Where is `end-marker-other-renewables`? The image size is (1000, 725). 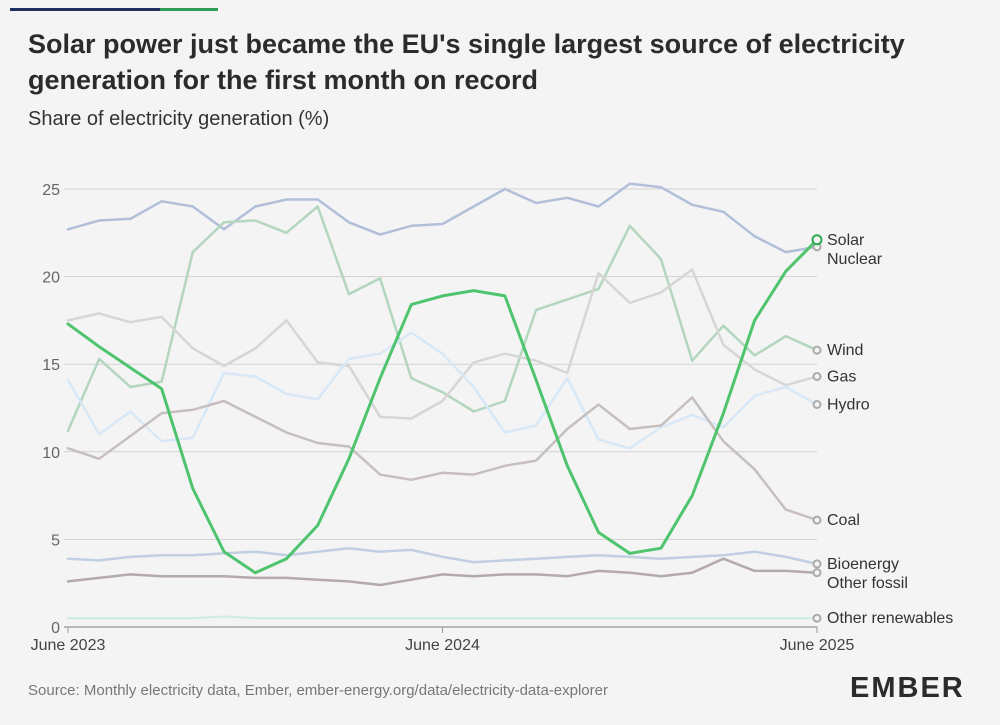 end-marker-other-renewables is located at coordinates (817, 618).